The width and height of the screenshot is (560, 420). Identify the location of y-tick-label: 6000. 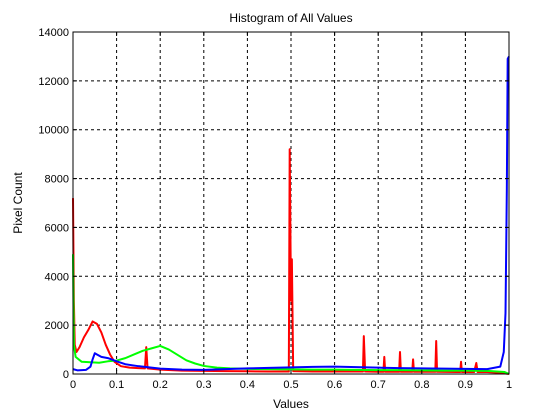
(57, 228).